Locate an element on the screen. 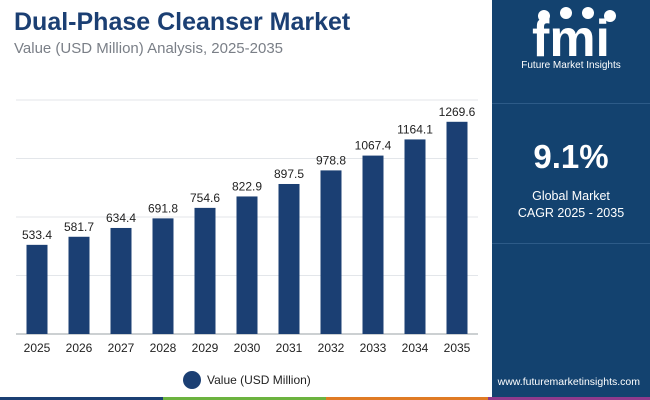 This screenshot has height=400, width=650. x-tick-label: 2029 is located at coordinates (205, 348).